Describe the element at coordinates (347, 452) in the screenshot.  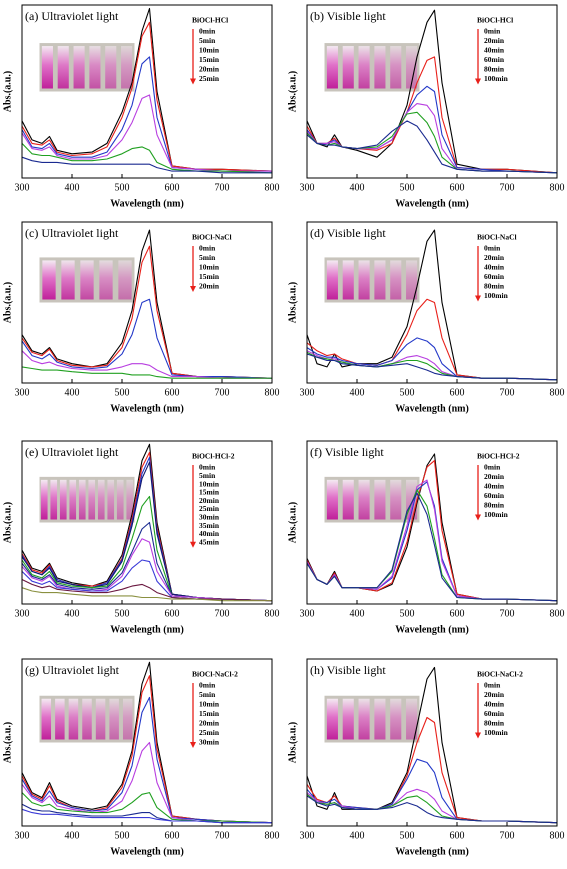
I see `panel-title: (f) Visible light` at that location.